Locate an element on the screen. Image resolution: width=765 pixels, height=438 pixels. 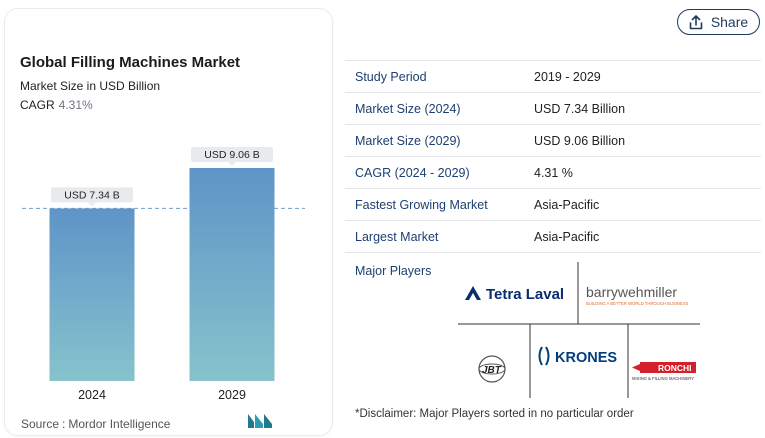
cagr-value: 4.31% is located at coordinates (75, 105).